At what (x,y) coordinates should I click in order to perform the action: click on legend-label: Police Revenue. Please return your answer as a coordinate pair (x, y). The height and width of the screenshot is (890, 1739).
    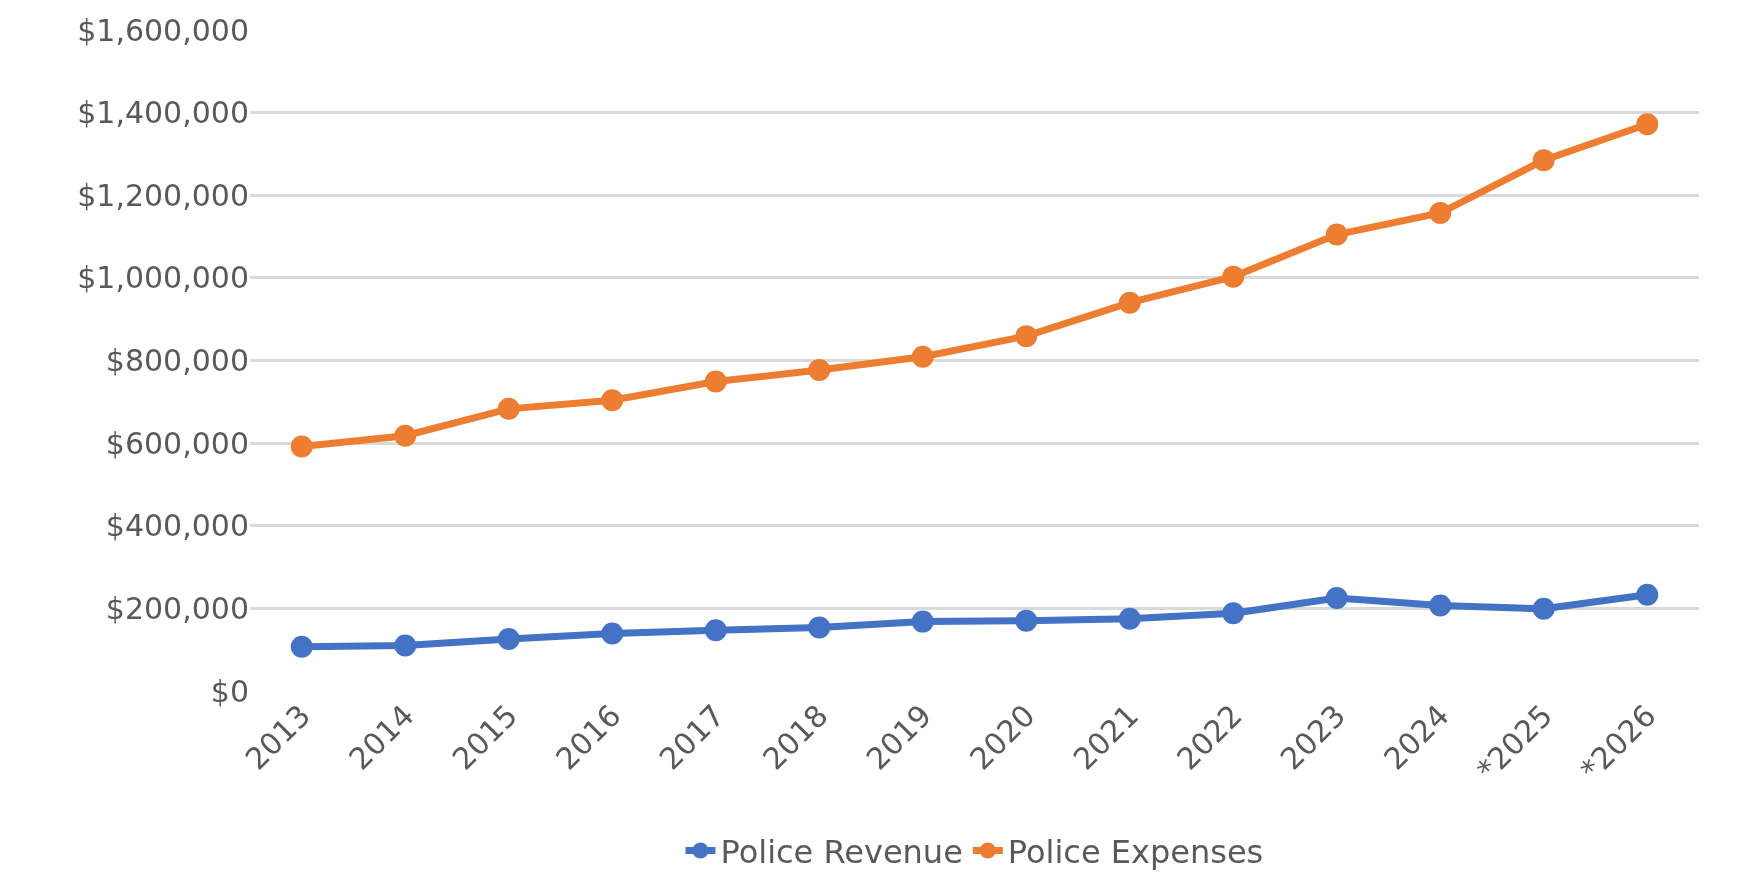
    Looking at the image, I should click on (841, 851).